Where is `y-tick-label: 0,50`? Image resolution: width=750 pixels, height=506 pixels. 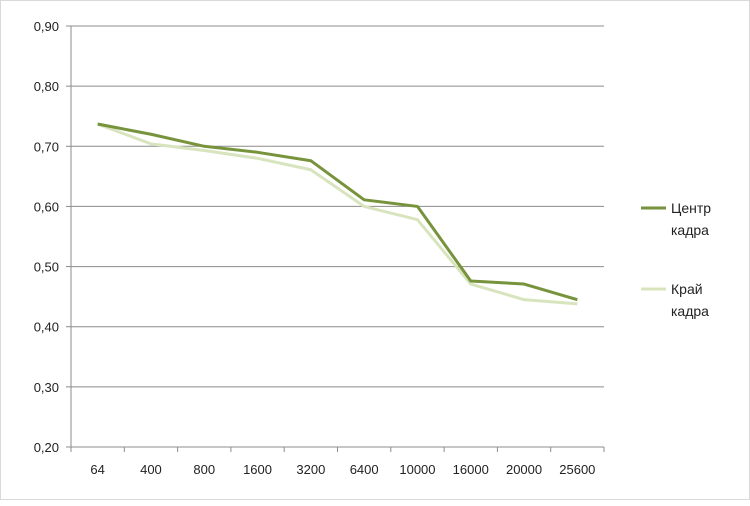 y-tick-label: 0,50 is located at coordinates (46, 267).